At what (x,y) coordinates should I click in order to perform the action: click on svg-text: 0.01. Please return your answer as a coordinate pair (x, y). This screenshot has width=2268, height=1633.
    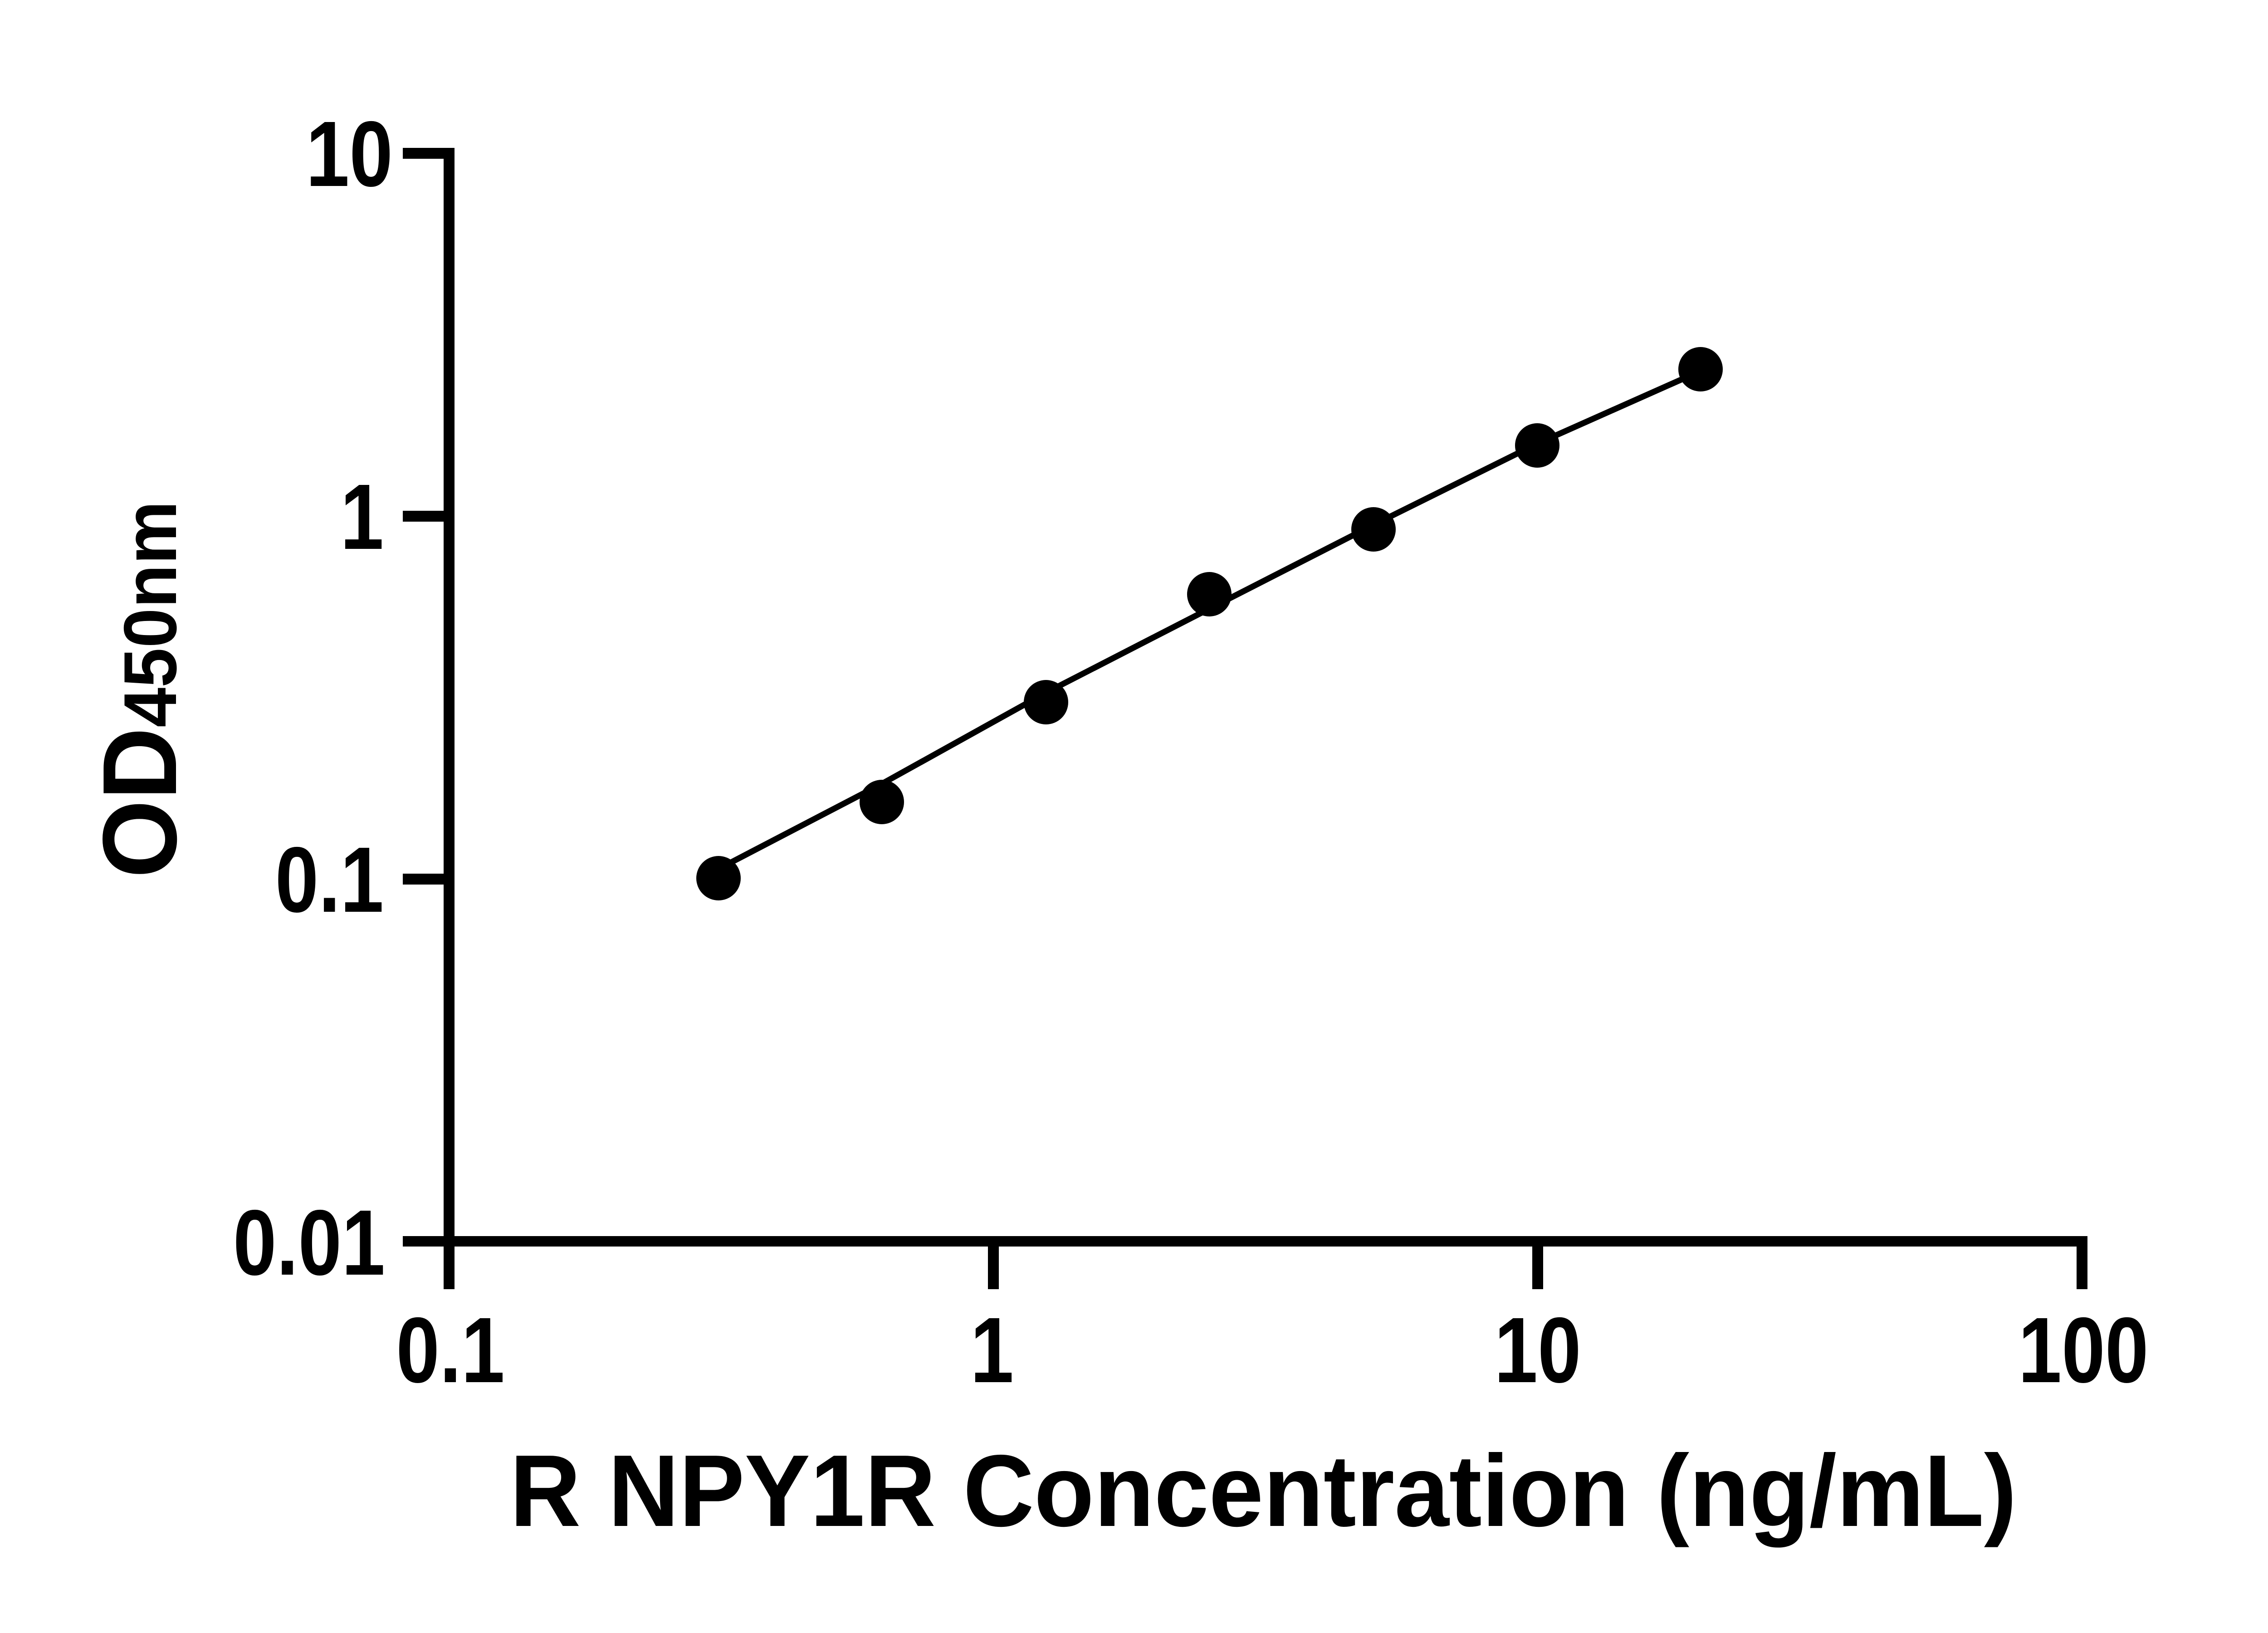
    Looking at the image, I should click on (309, 1243).